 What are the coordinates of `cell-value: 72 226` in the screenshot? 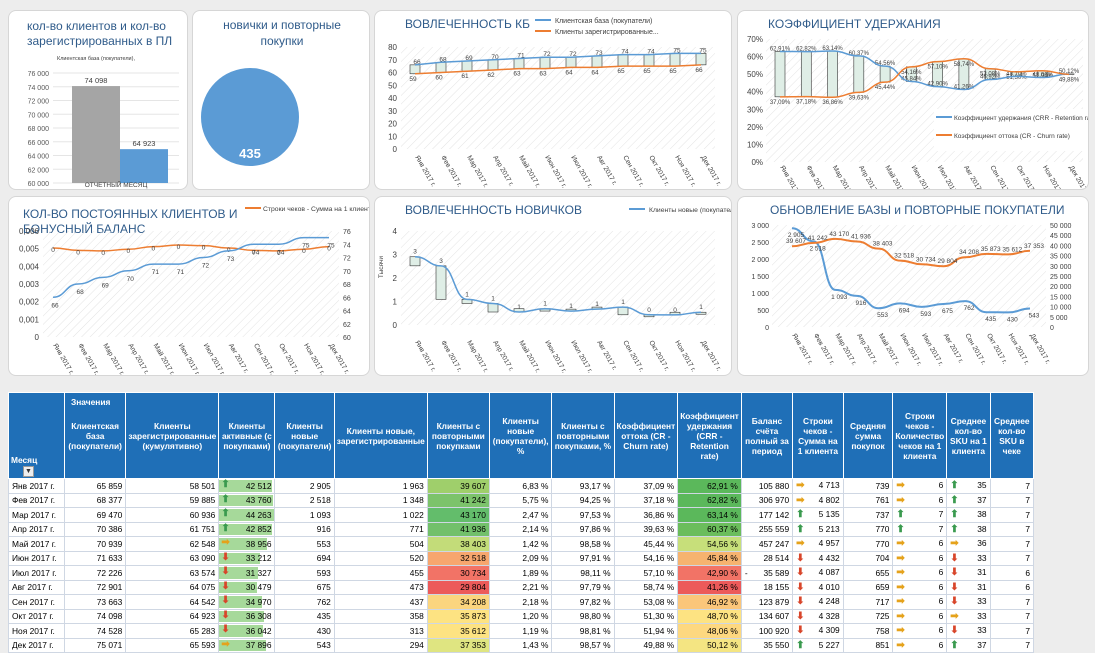 It's located at (109, 572).